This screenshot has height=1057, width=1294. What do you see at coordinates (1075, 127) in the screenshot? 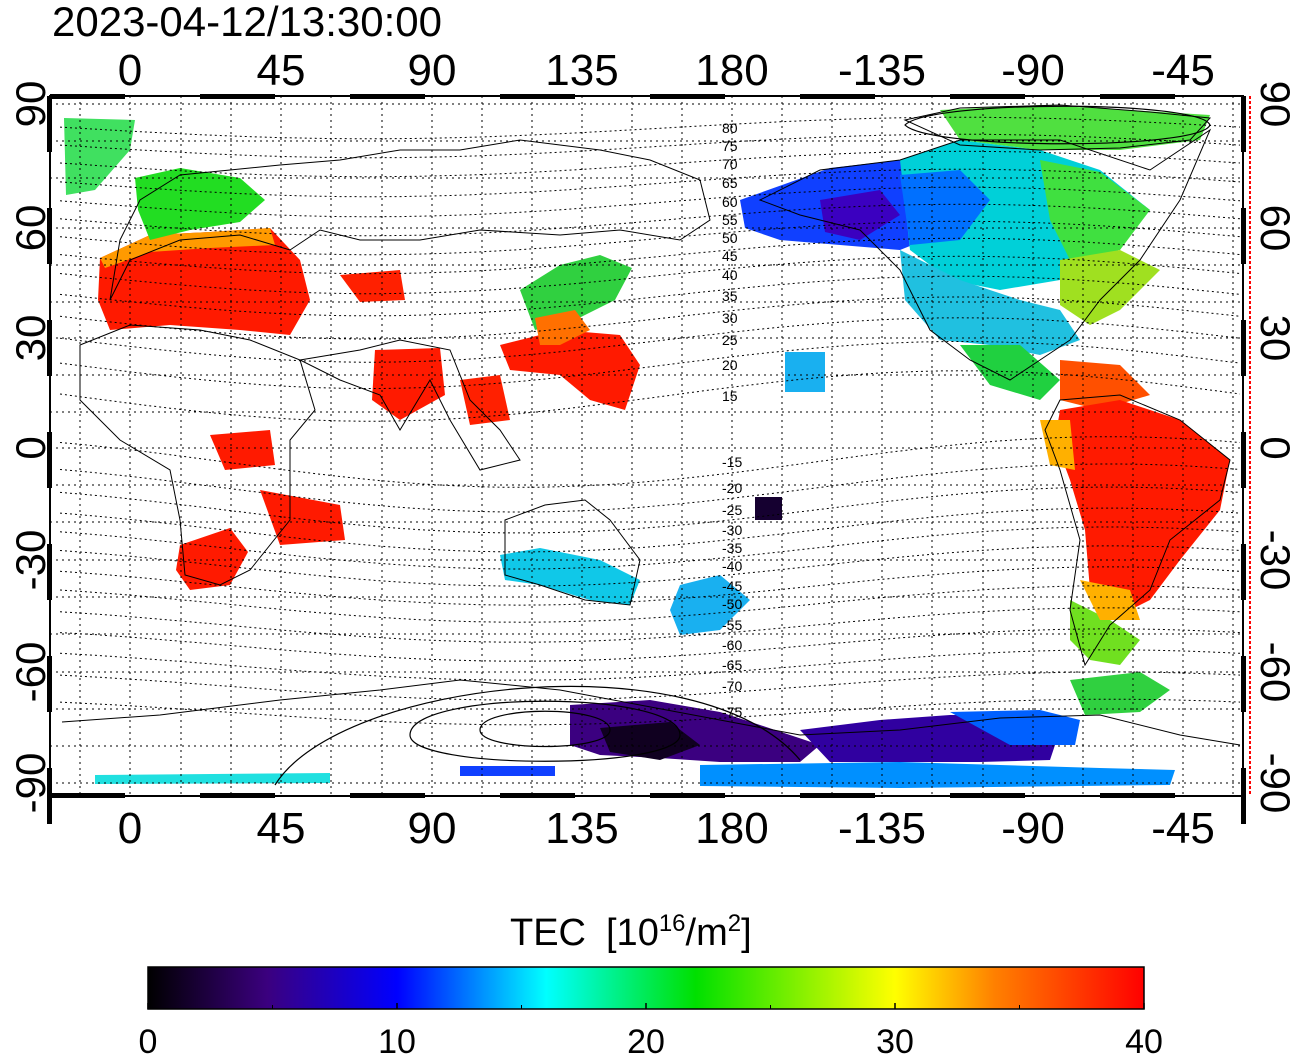
I see `tec-region-arctic-top` at bounding box center [1075, 127].